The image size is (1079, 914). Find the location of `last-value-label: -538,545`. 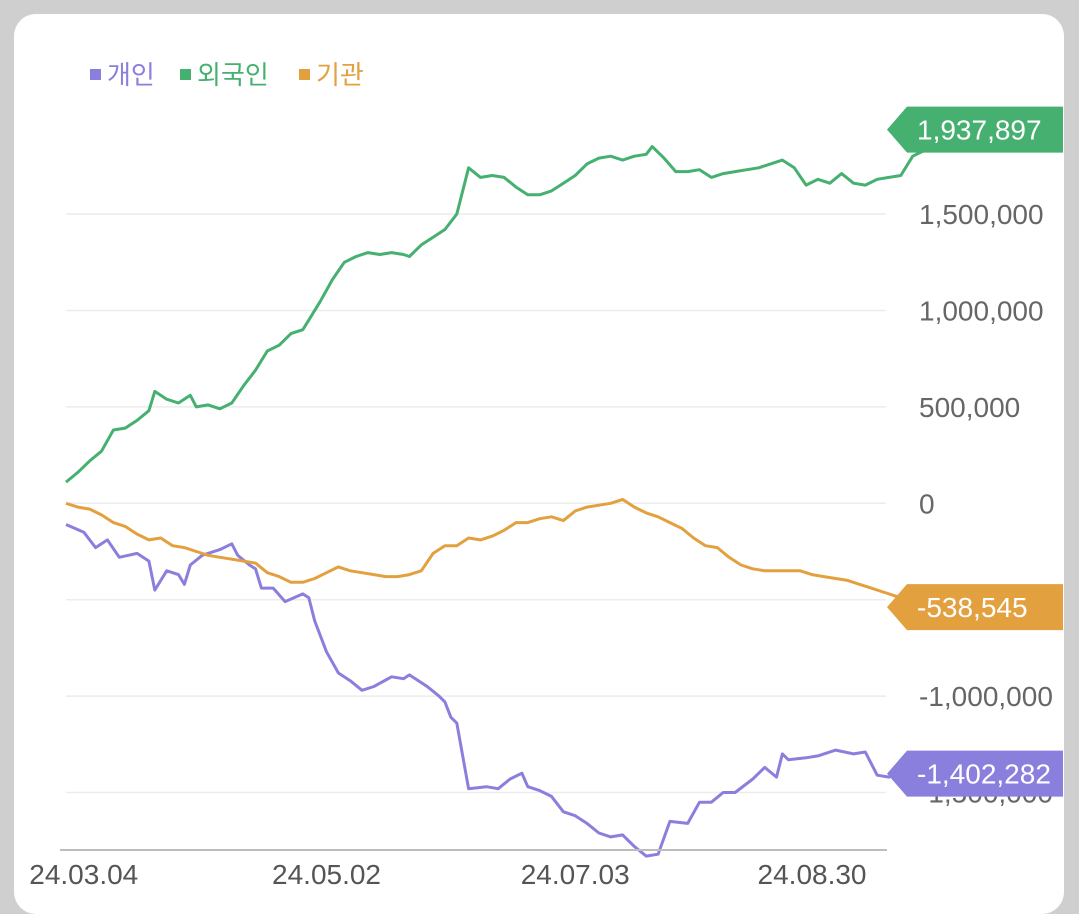

last-value-label: -538,545 is located at coordinates (972, 607).